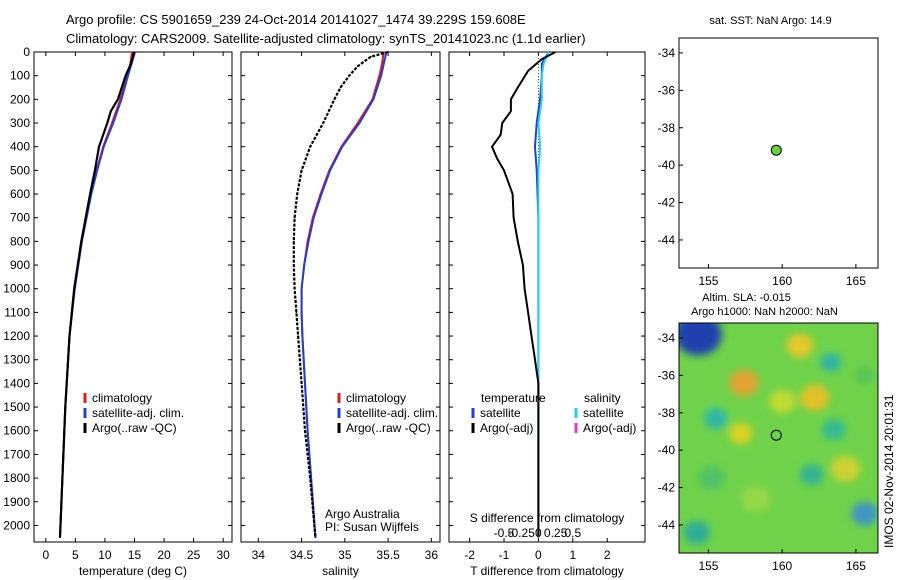  Describe the element at coordinates (667, 53) in the screenshot. I see `sst-map-ytick-label: -34` at that location.